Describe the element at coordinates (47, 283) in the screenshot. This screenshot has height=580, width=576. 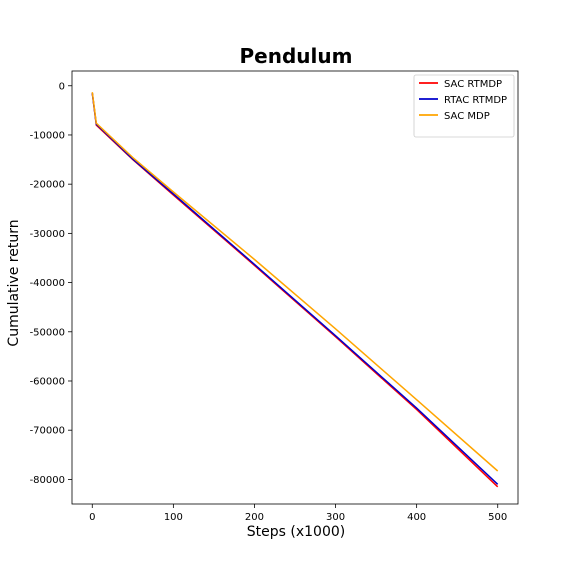
I see `y-tick-label: -40000` at that location.